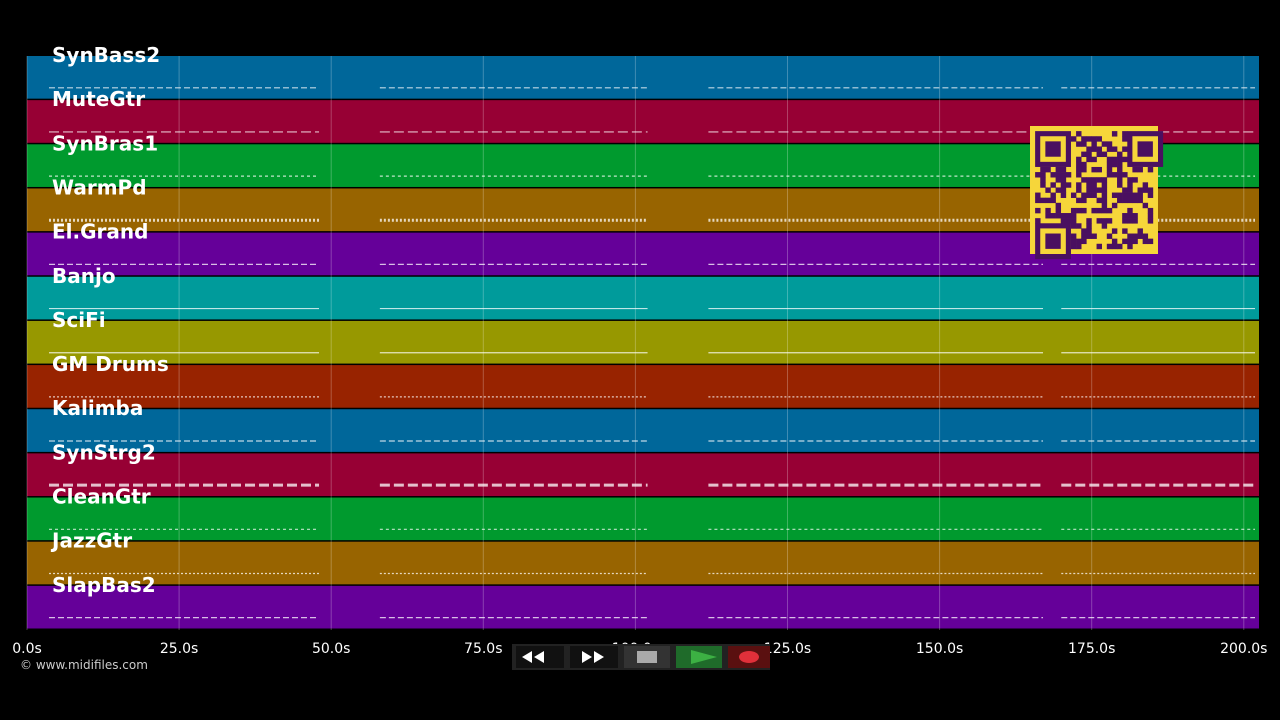  Describe the element at coordinates (99, 187) in the screenshot. I see `track-name: WarmPd` at that location.